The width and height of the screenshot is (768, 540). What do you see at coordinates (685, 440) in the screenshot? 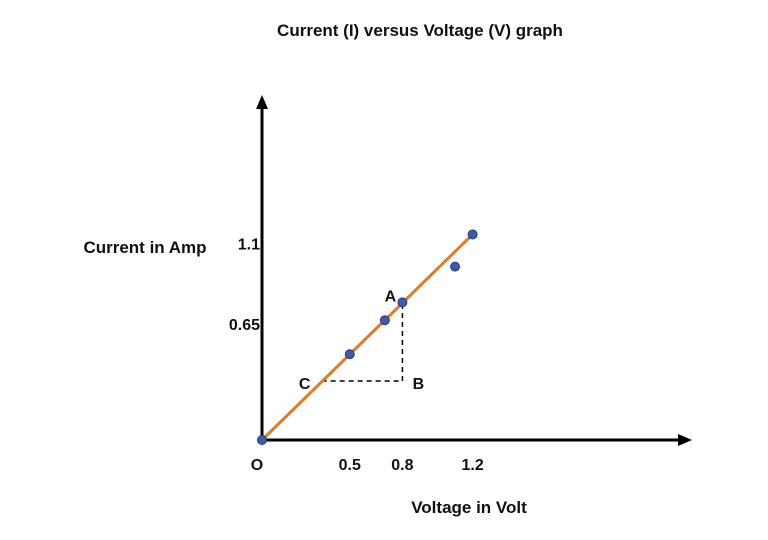
I see `x-axis-arrow` at bounding box center [685, 440].